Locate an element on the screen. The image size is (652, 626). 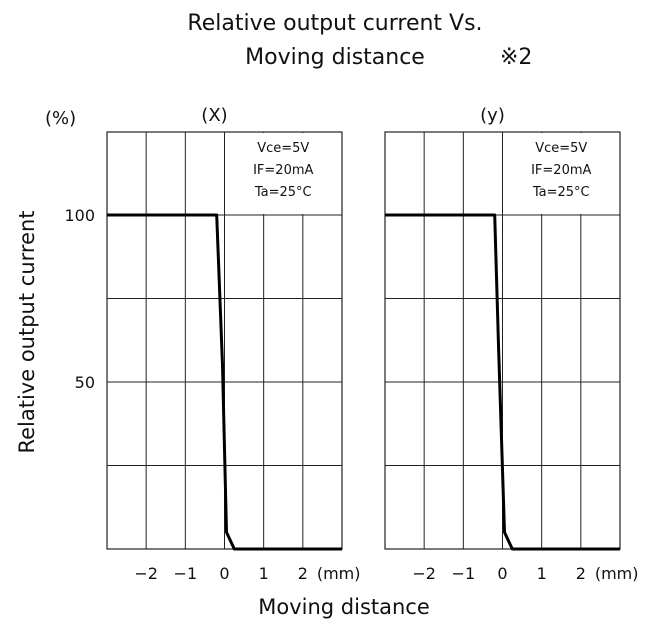
y-unit-label: (%) is located at coordinates (60, 118).